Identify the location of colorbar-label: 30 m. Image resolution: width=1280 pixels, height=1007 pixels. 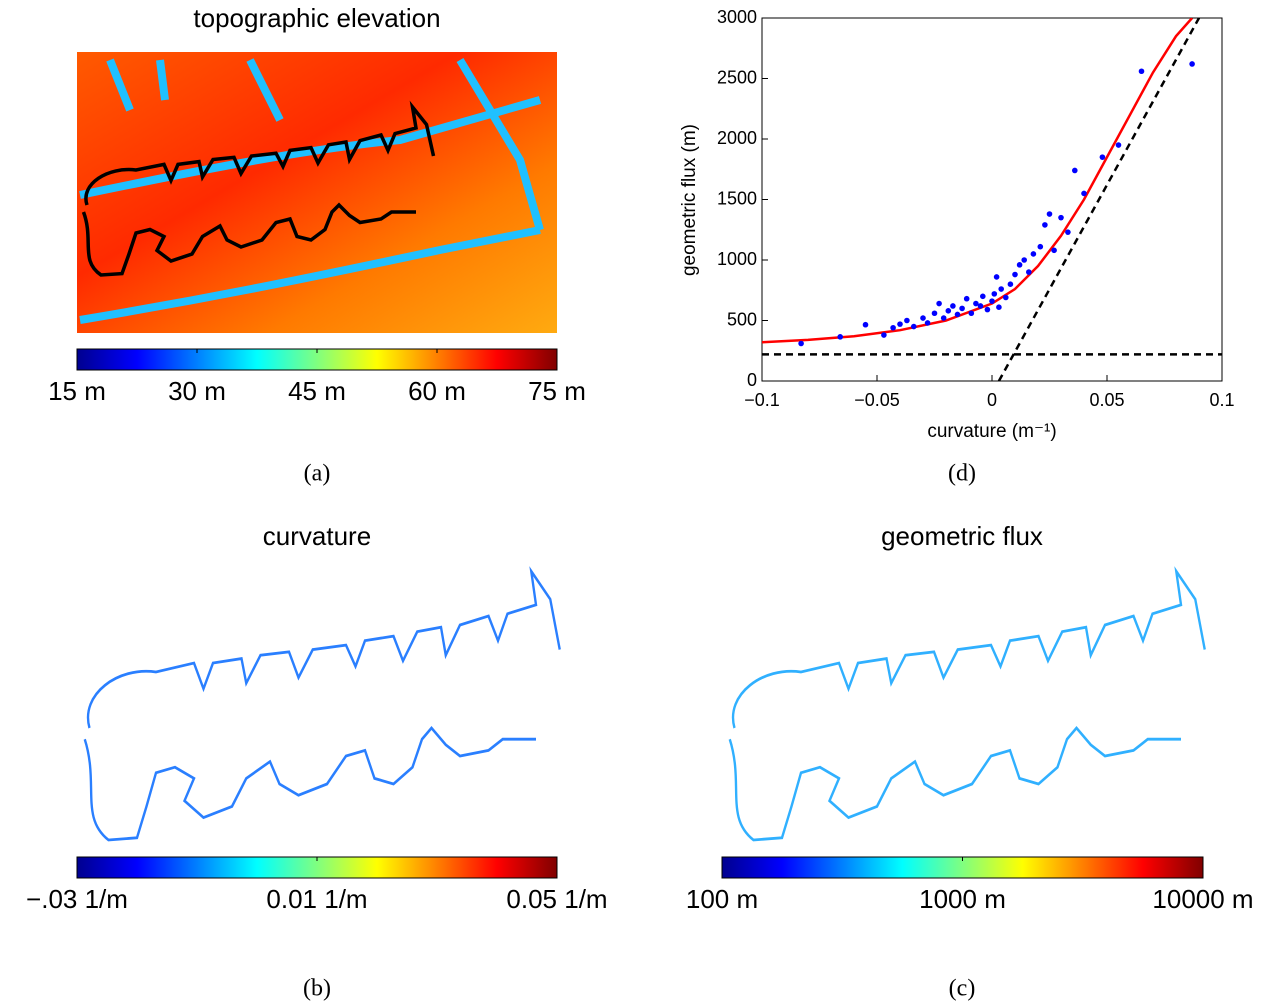
(197, 391).